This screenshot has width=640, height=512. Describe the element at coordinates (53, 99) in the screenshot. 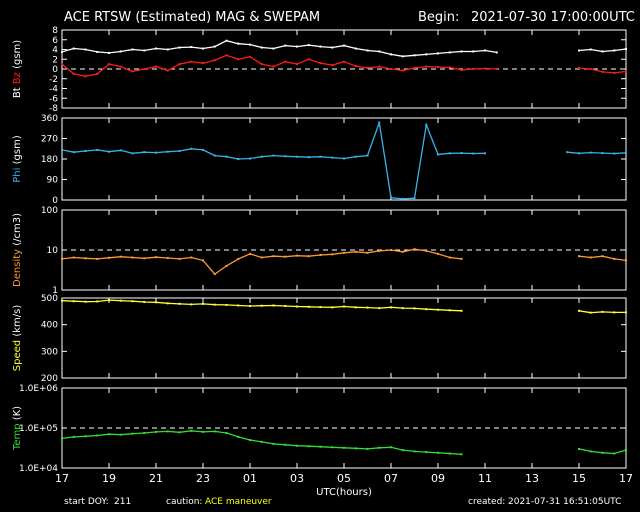

I see `y-tick-label: -6` at that location.